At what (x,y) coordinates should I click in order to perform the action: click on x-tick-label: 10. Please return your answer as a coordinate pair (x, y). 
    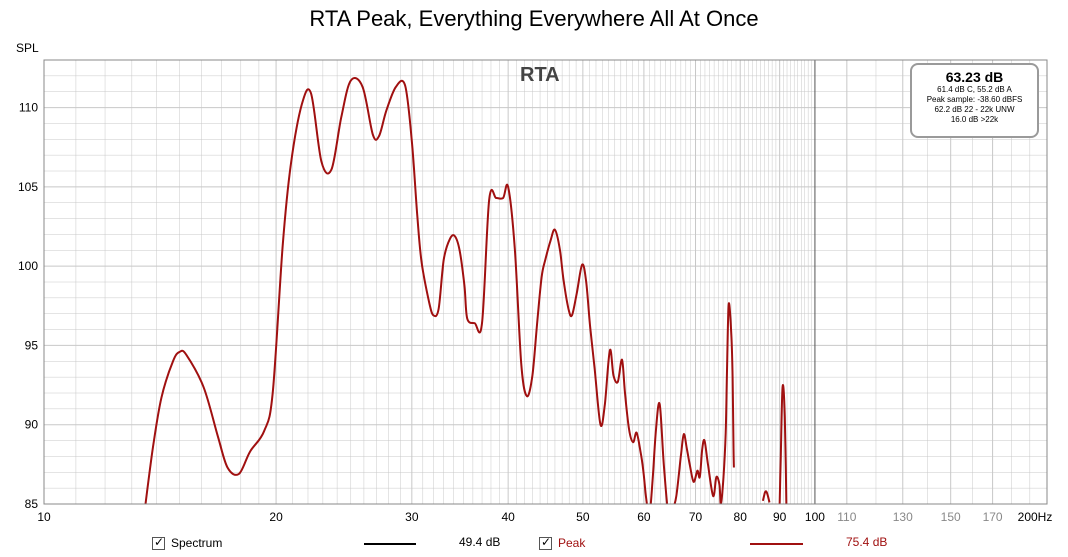
    Looking at the image, I should click on (44, 517).